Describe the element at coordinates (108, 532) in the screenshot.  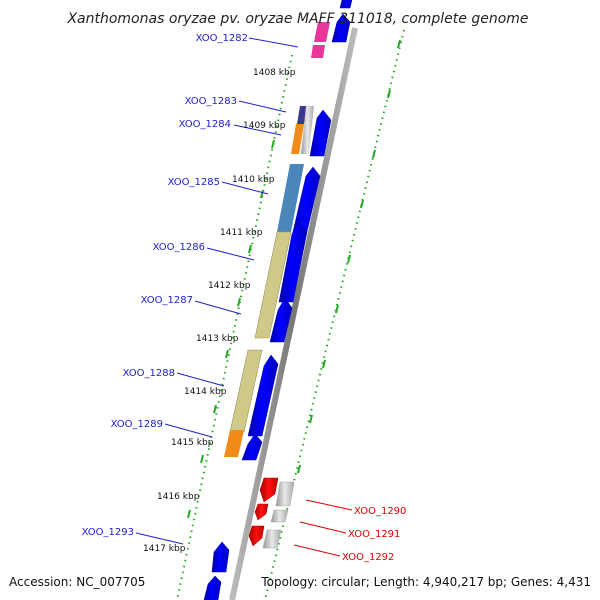
I see `gene-label-xoo-1293: XOO_1293` at that location.